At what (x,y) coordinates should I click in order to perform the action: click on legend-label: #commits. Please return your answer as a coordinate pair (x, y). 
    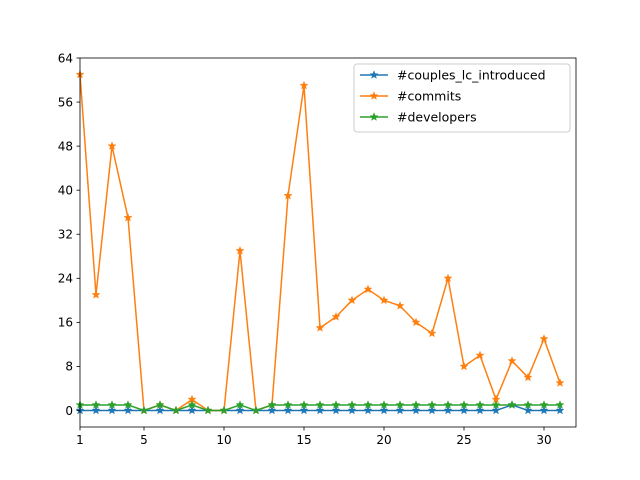
    Looking at the image, I should click on (429, 96).